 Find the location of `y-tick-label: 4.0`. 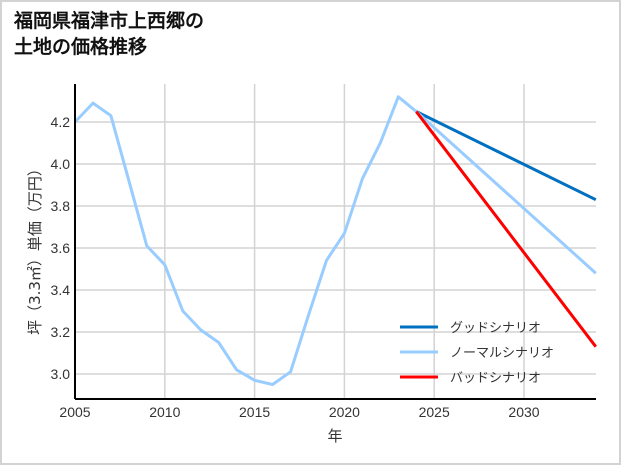

y-tick-label: 4.0 is located at coordinates (61, 164).